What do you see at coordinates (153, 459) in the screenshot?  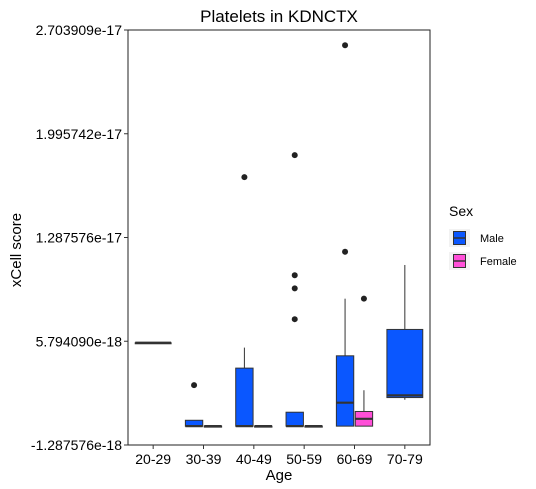 I see `x-tick-label: 20-29` at bounding box center [153, 459].